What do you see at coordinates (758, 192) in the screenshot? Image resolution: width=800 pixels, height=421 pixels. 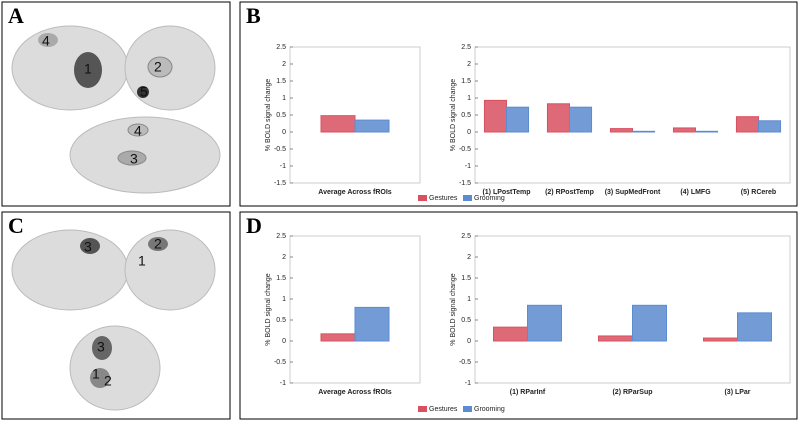 I see `x-tick-label: (5) RCereb` at bounding box center [758, 192].